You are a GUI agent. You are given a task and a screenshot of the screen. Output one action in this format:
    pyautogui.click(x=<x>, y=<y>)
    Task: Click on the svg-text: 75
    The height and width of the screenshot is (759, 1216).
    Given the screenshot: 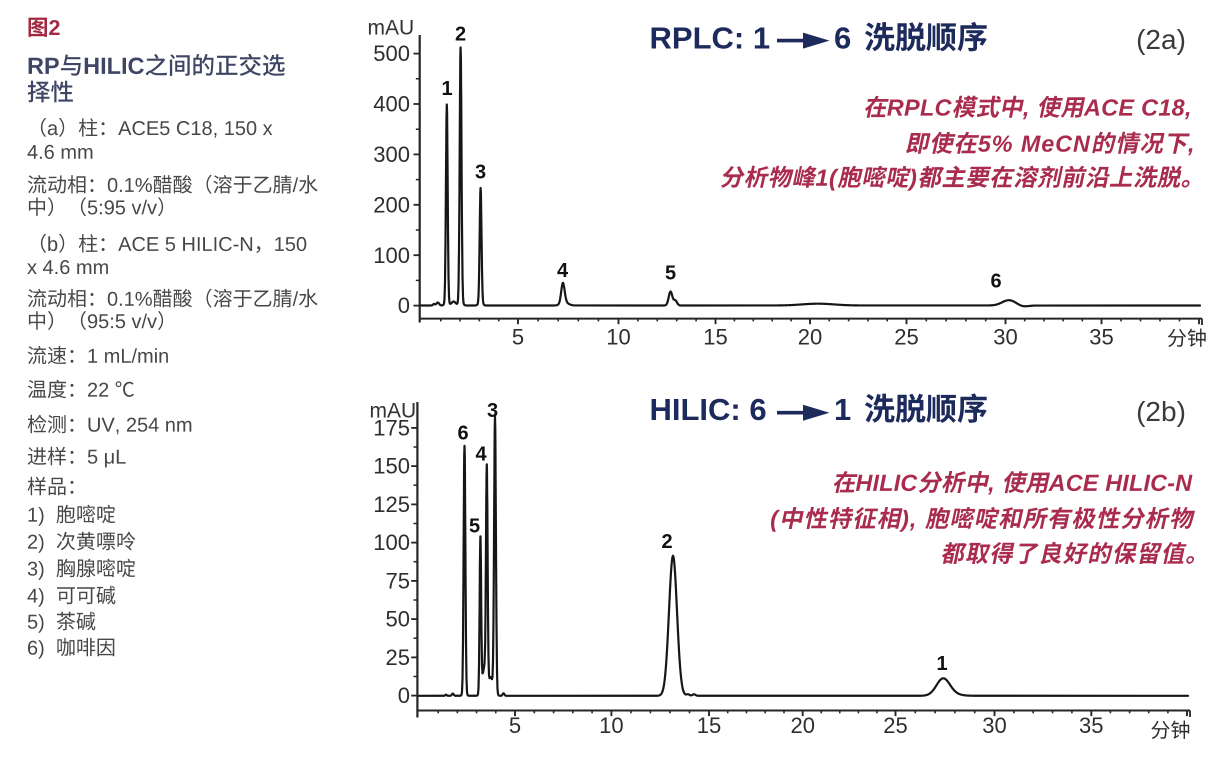 What is the action you would take?
    pyautogui.click(x=398, y=580)
    